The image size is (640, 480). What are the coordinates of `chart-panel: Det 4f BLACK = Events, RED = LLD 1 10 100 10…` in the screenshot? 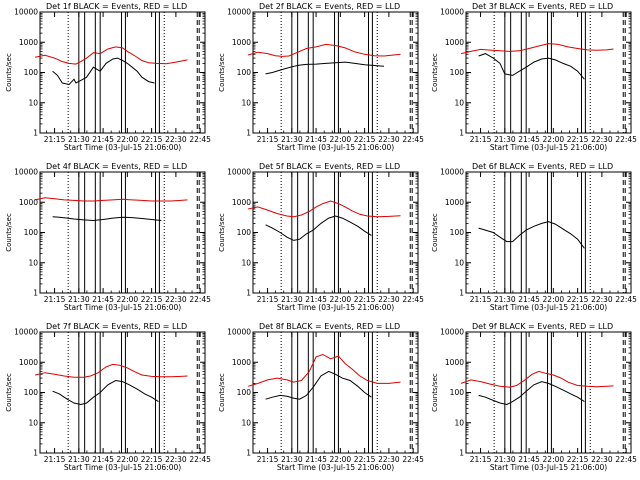 It's located at (108, 237).